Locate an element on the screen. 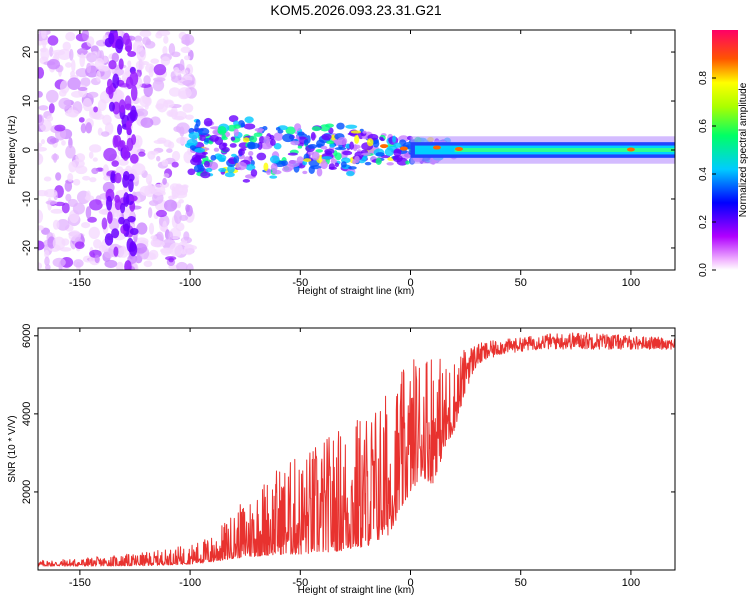 This screenshot has height=600, width=750. spectrogram-y-tick-label: 0 is located at coordinates (27, 150).